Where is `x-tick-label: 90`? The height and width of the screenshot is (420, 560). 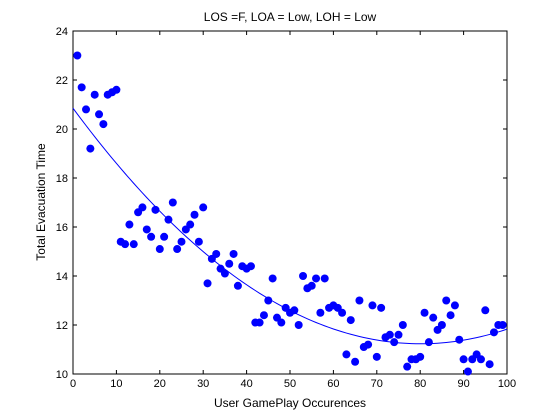 x-tick-label: 90 is located at coordinates (463, 384).